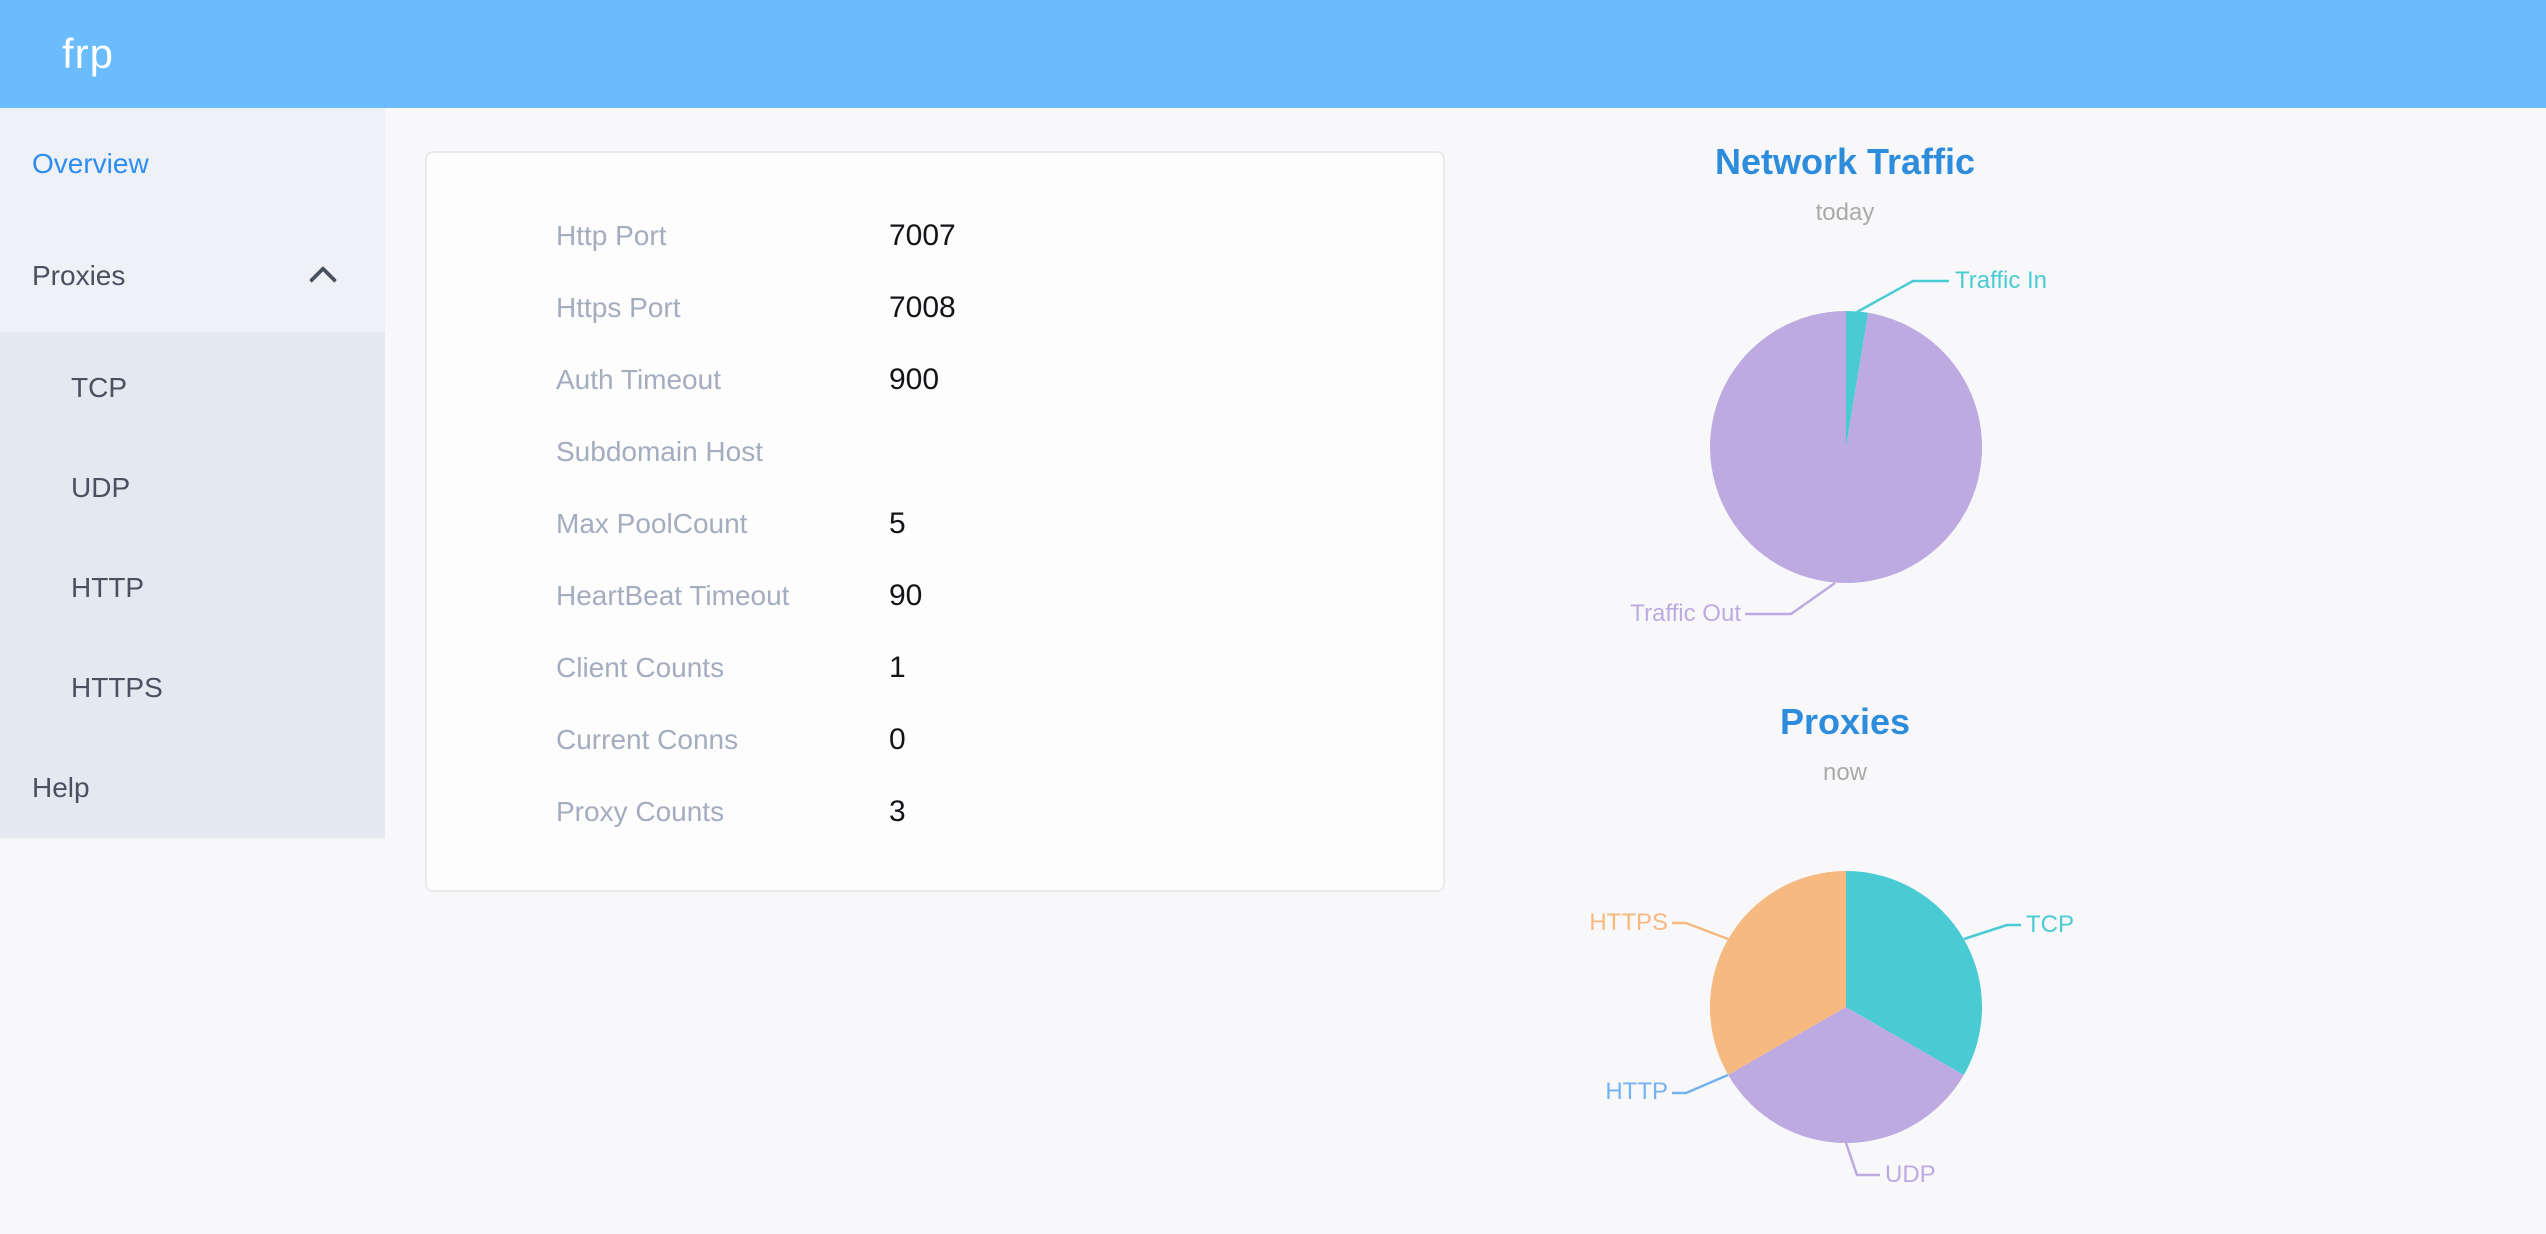 Image resolution: width=2546 pixels, height=1234 pixels. What do you see at coordinates (108, 587) in the screenshot?
I see `sidebar-item-http: HTTP` at bounding box center [108, 587].